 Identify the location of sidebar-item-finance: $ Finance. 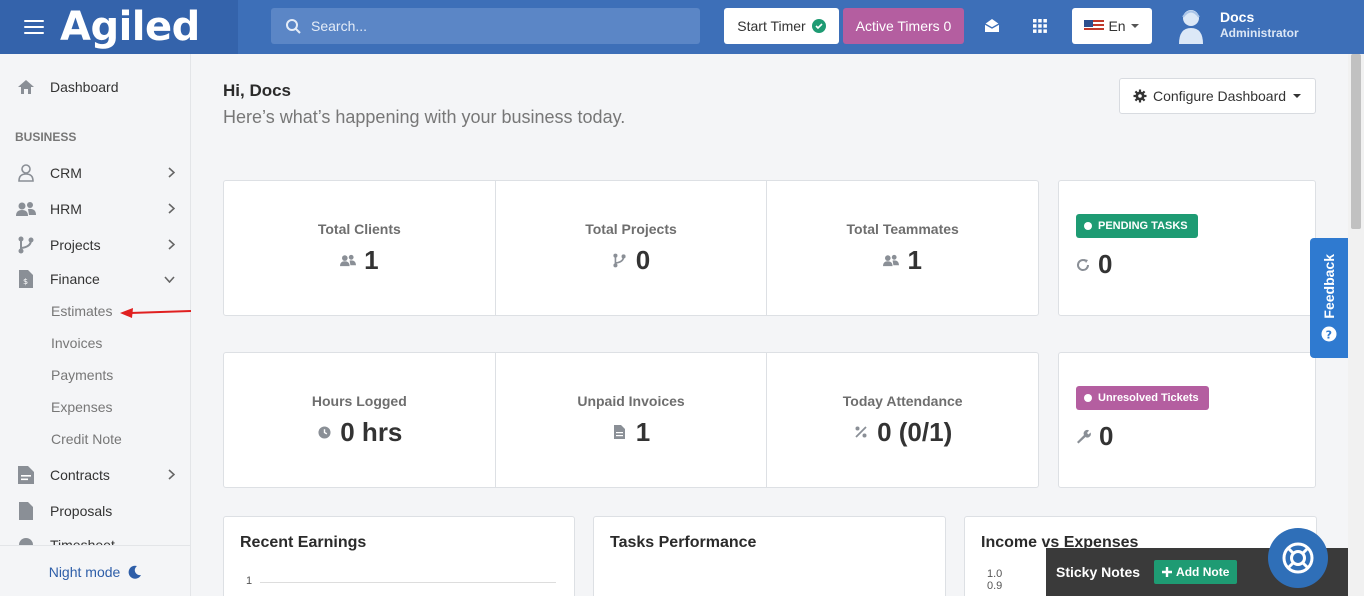
(95, 279).